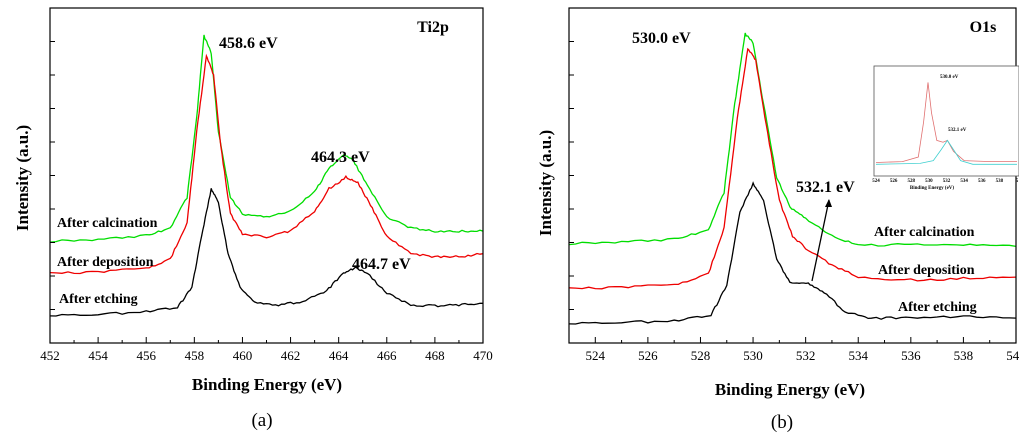 The height and width of the screenshot is (436, 1019). What do you see at coordinates (596, 355) in the screenshot?
I see `panel-b-x-tick-label: 524` at bounding box center [596, 355].